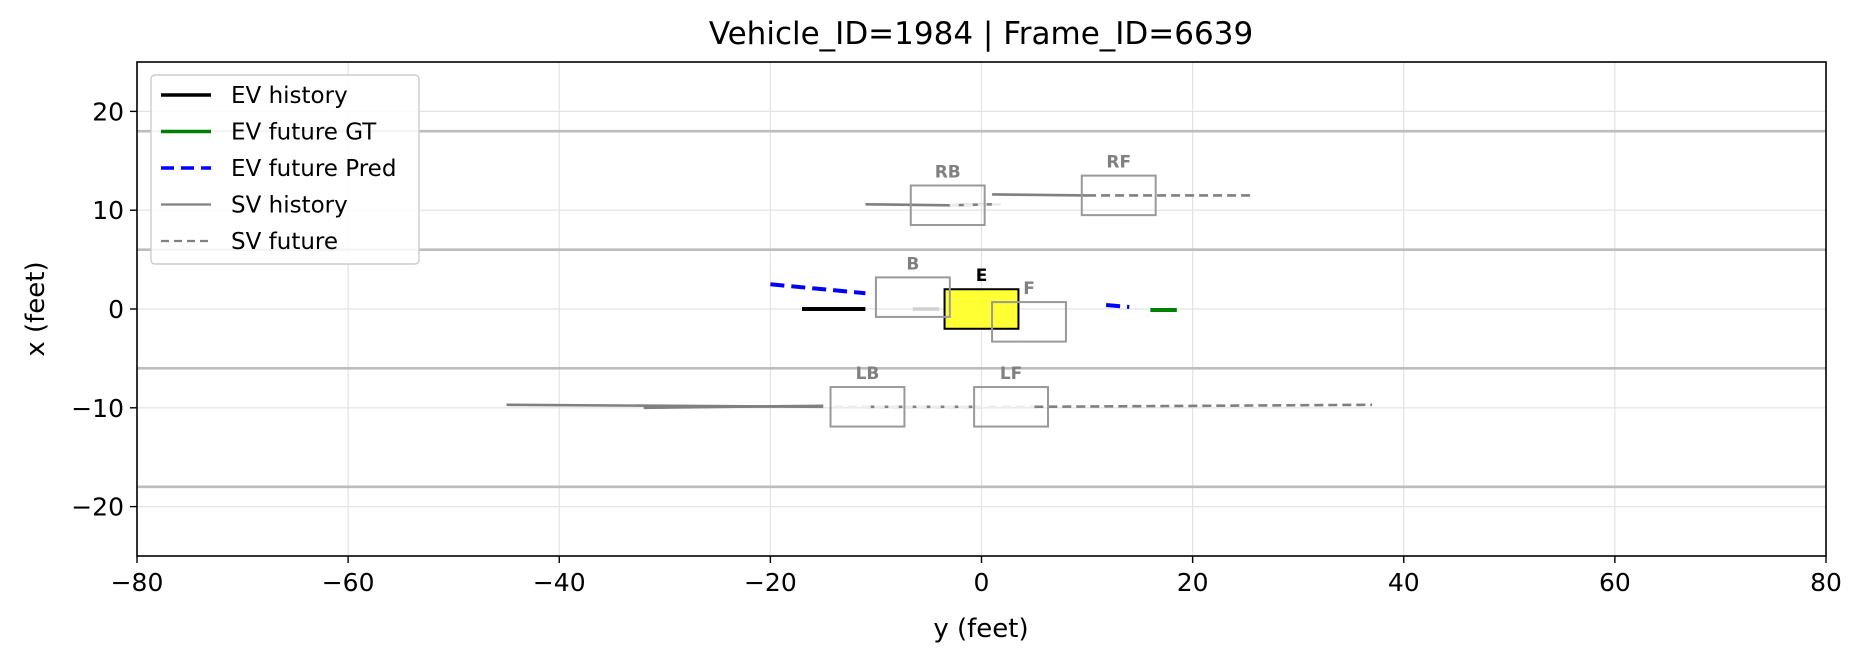 The height and width of the screenshot is (663, 1863). I want to click on x-tick-label: 20, so click(1193, 582).